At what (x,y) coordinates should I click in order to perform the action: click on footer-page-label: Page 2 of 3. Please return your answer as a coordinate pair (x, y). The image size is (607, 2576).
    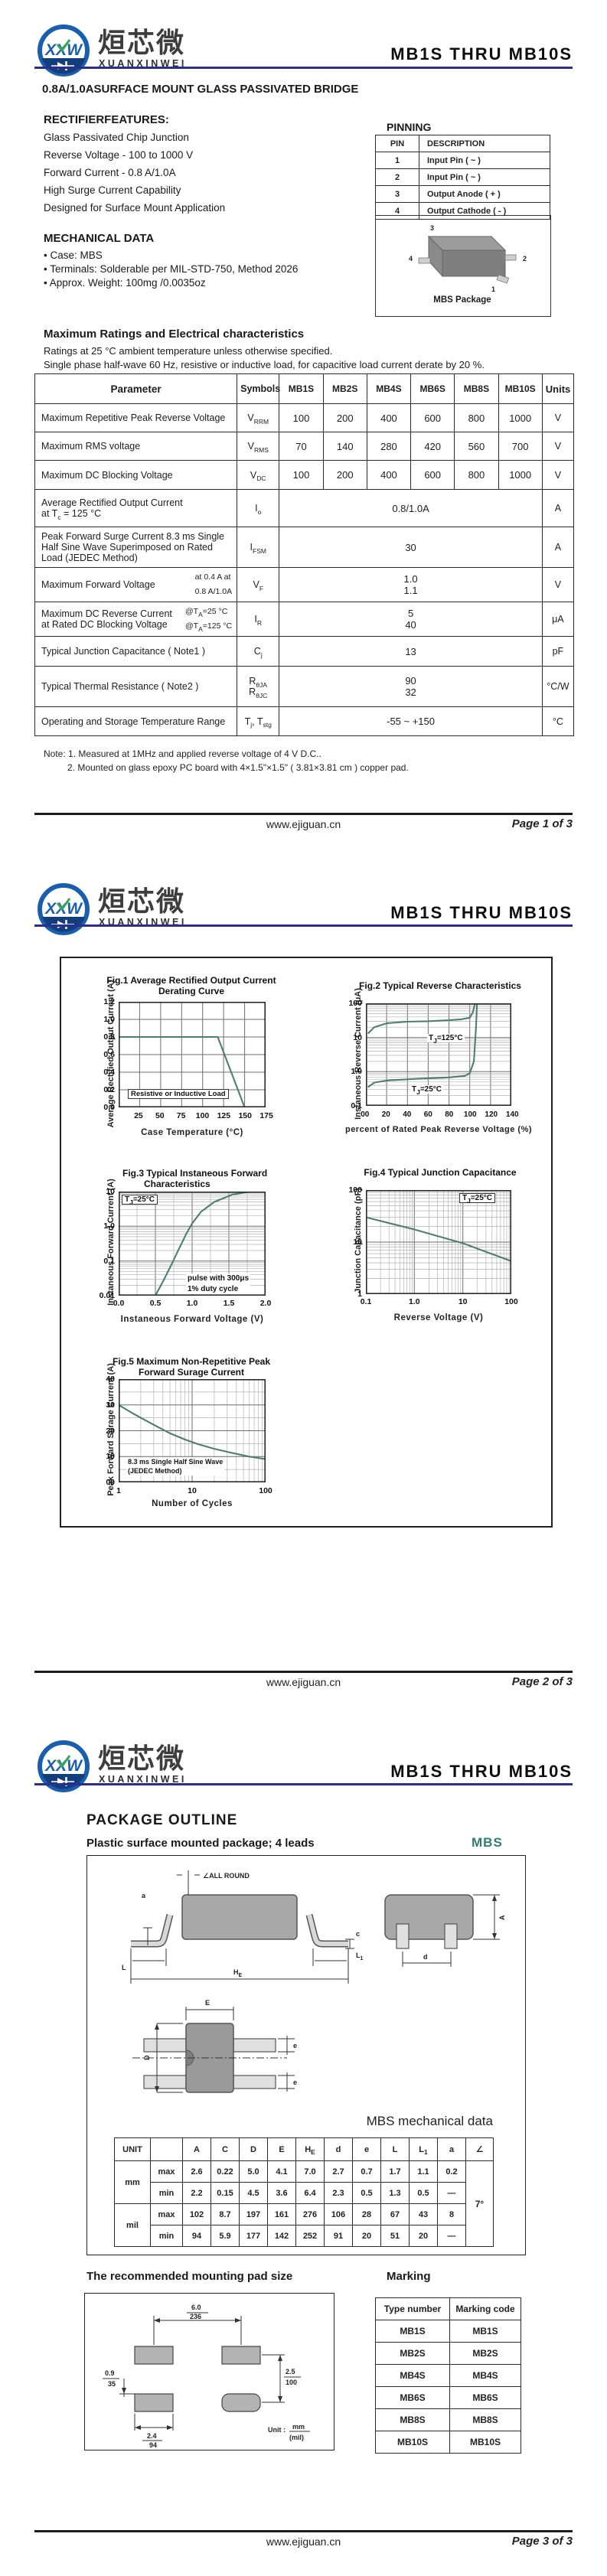
    Looking at the image, I should click on (542, 1681).